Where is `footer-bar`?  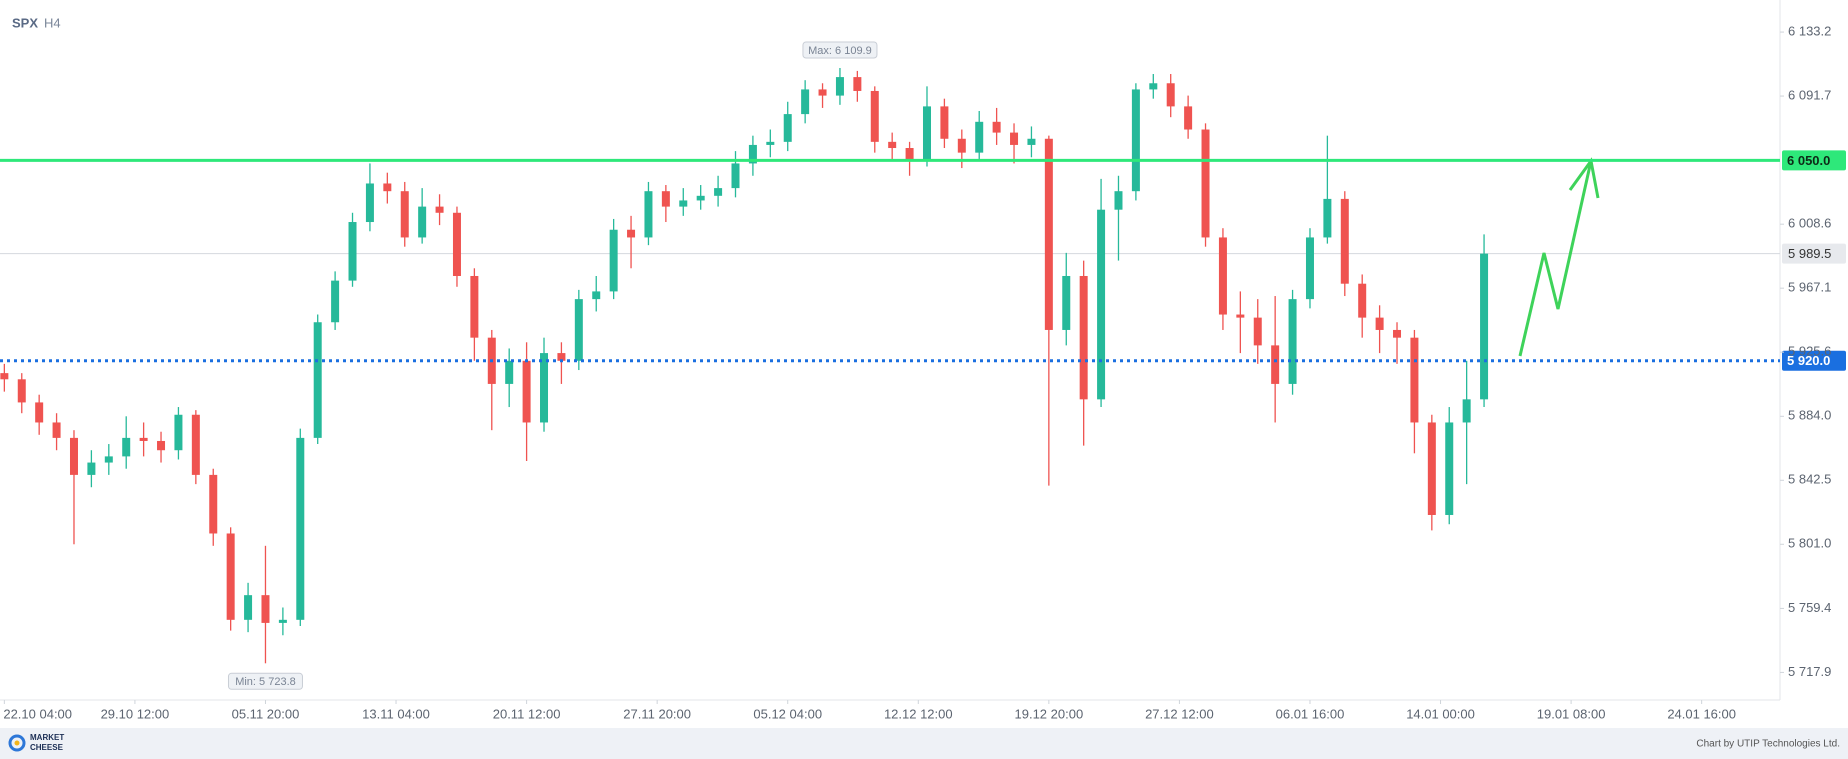
footer-bar is located at coordinates (924, 743).